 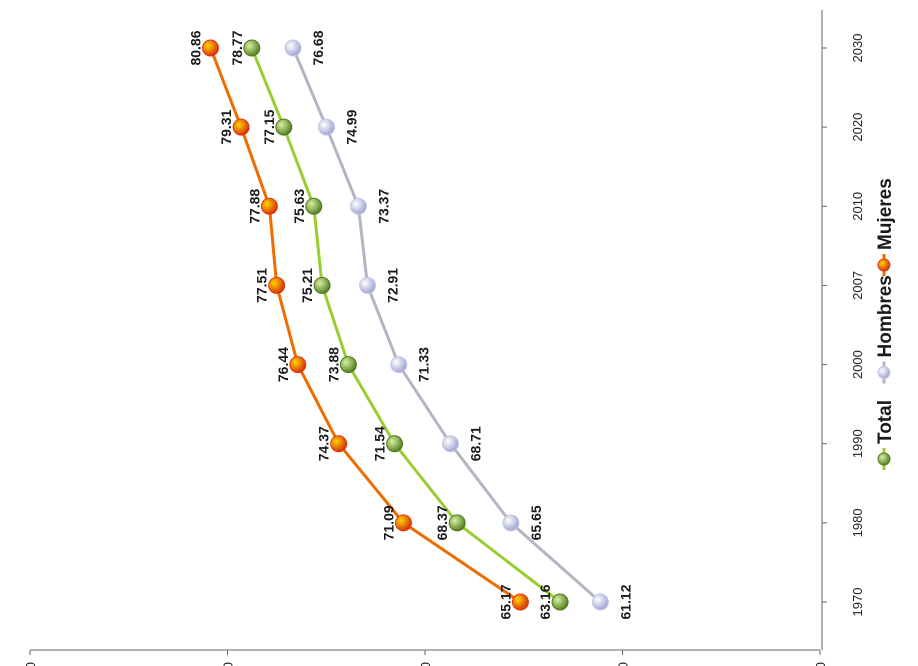 I want to click on category-tick-label: 2010, so click(x=857, y=206).